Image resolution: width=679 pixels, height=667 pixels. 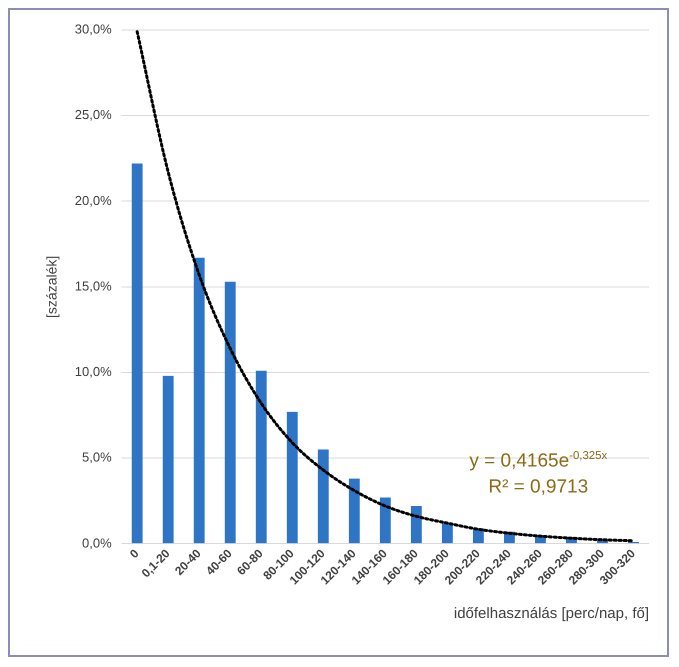 What do you see at coordinates (93, 286) in the screenshot?
I see `y-tick-label: 15,0%` at bounding box center [93, 286].